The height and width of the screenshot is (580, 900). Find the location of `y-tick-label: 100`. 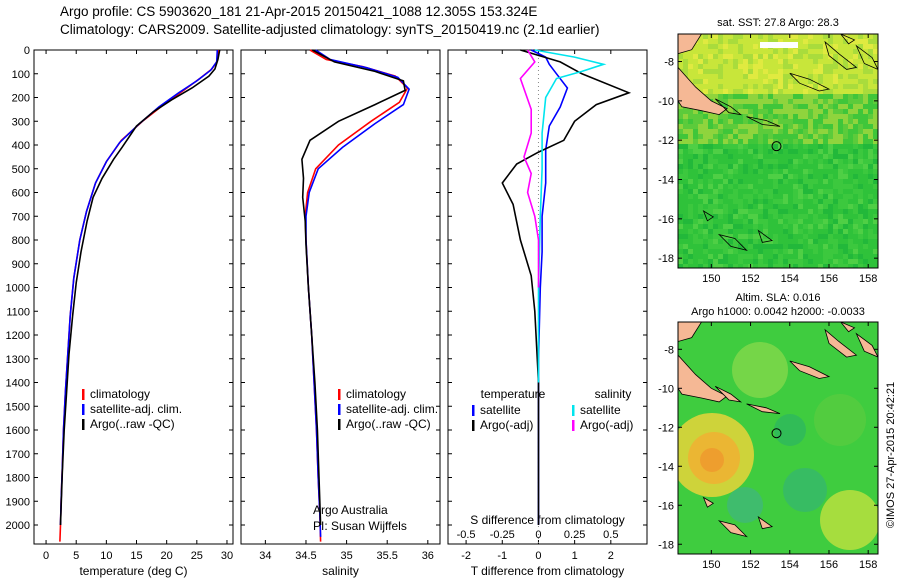

y-tick-label: 100 is located at coordinates (21, 75).